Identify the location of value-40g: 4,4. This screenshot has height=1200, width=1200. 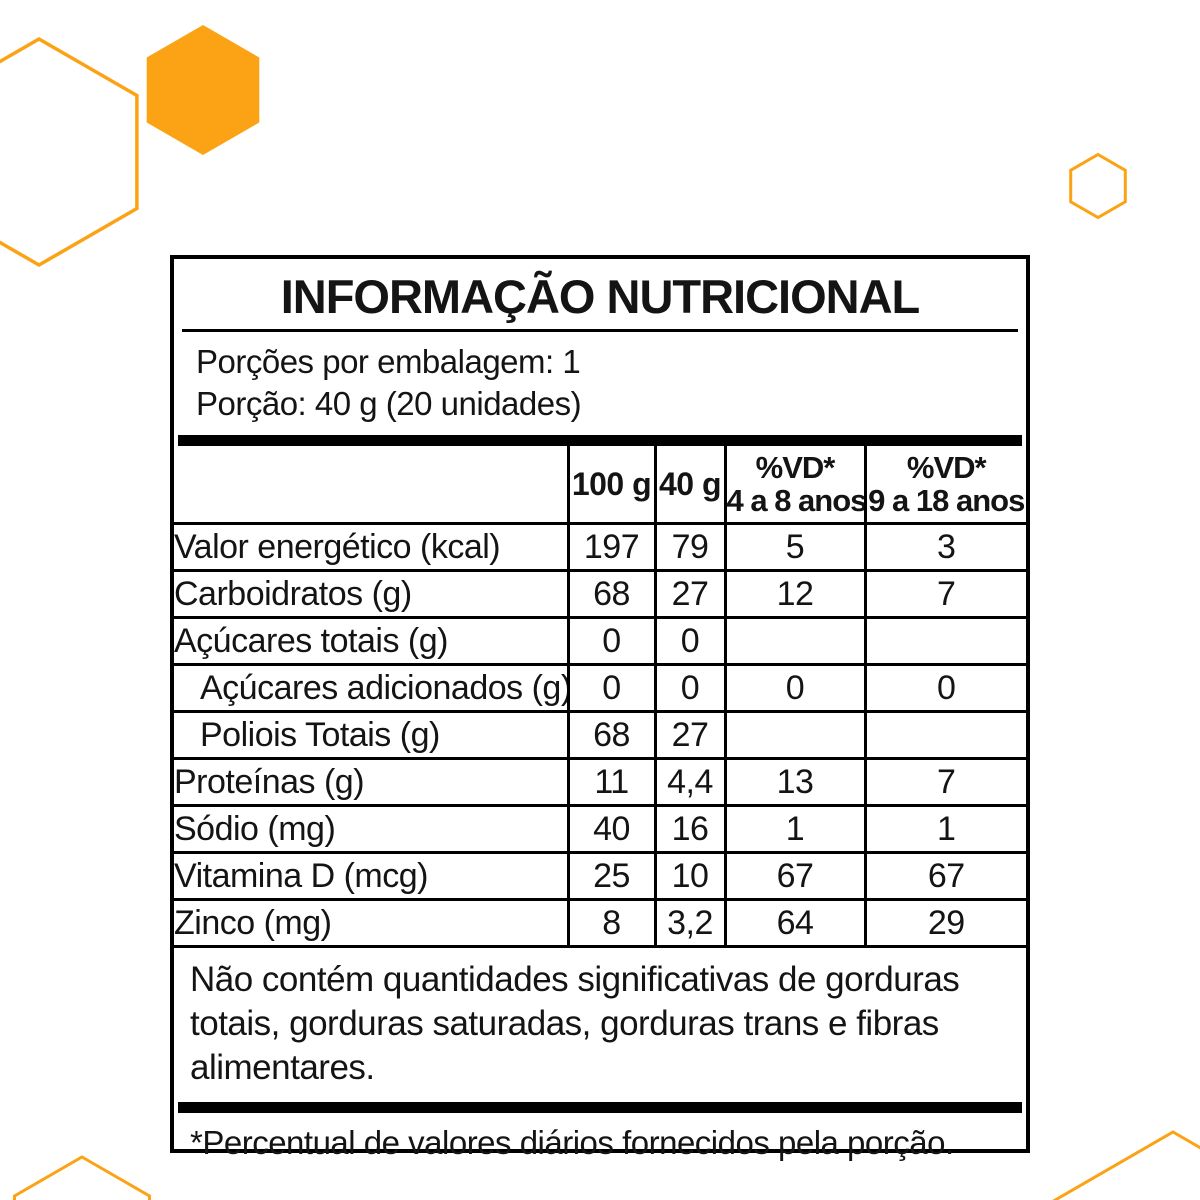
(689, 782).